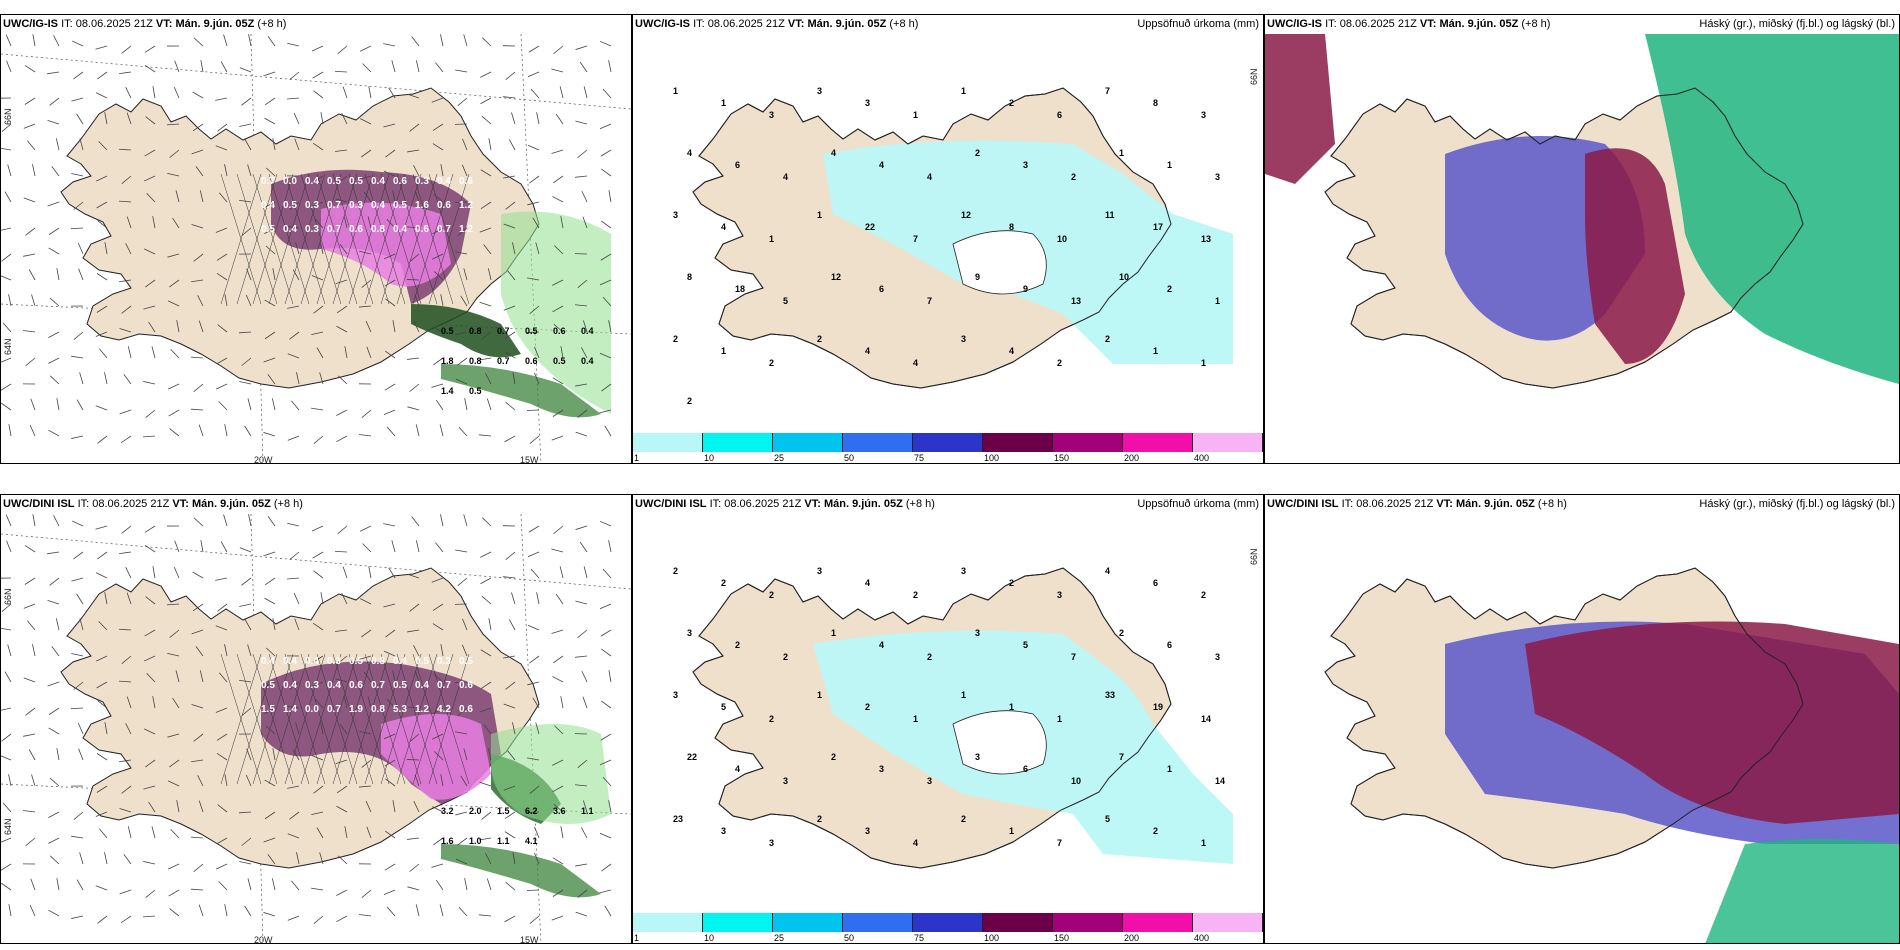 The height and width of the screenshot is (950, 1900). What do you see at coordinates (948, 448) in the screenshot?
I see `precip-legend: 1 10 25 50 75 100 150 200 400` at bounding box center [948, 448].